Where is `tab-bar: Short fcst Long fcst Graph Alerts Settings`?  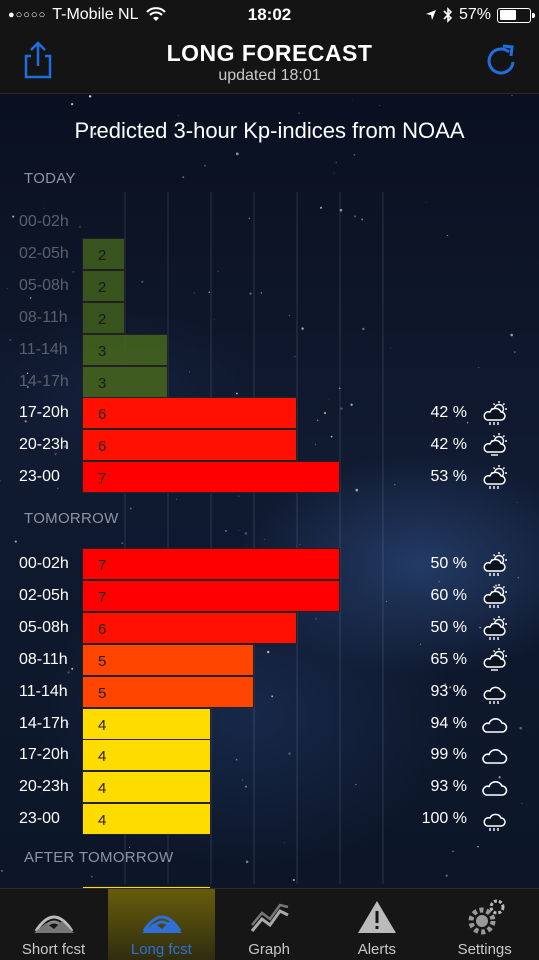
tab-bar: Short fcst Long fcst Graph Alerts Settings is located at coordinates (269, 924).